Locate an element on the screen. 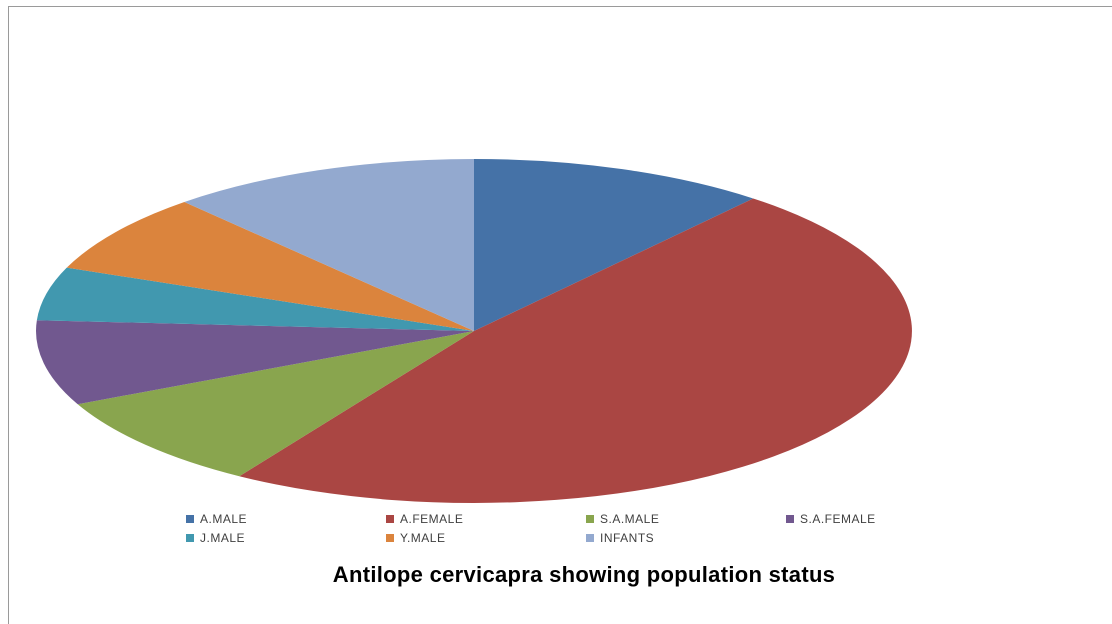 Image resolution: width=1112 pixels, height=624 pixels. pie-slice-s-a-male is located at coordinates (275, 404).